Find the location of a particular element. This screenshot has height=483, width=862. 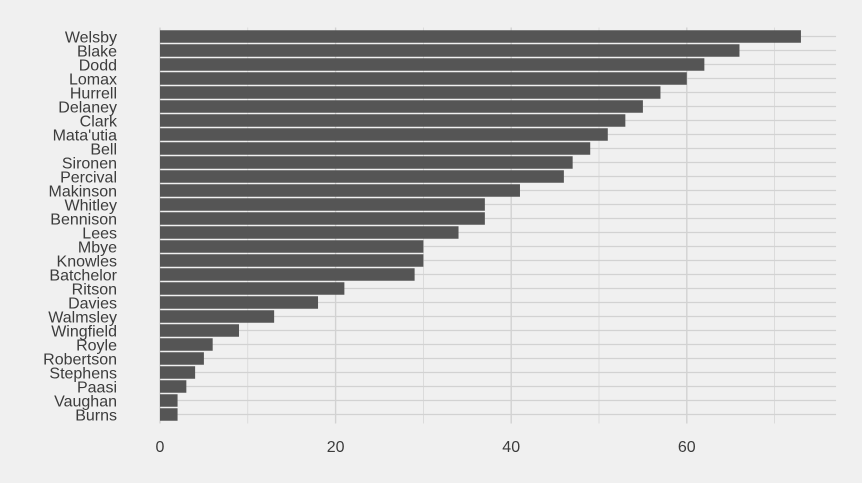

category-label: Lomax is located at coordinates (93, 80).